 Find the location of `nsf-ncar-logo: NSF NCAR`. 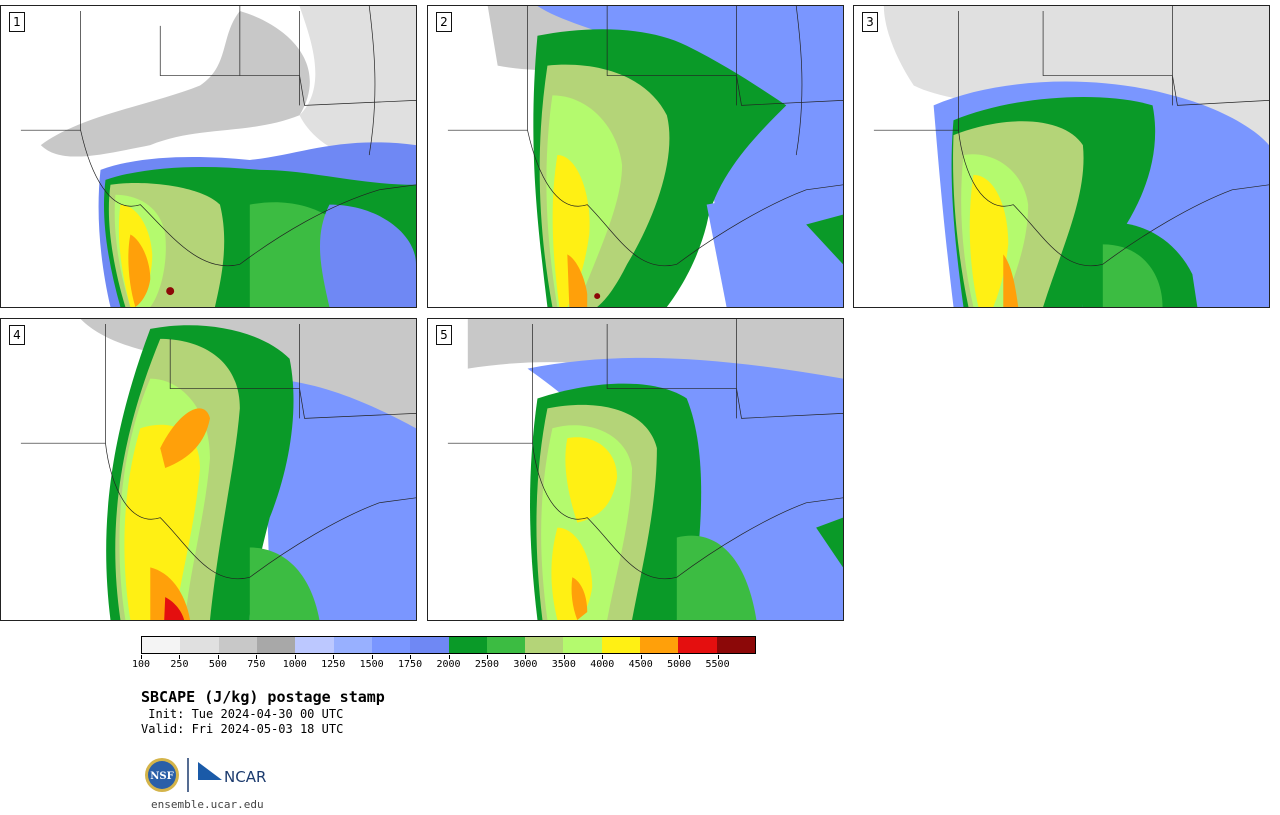

nsf-ncar-logo: NSF NCAR is located at coordinates (209, 776).